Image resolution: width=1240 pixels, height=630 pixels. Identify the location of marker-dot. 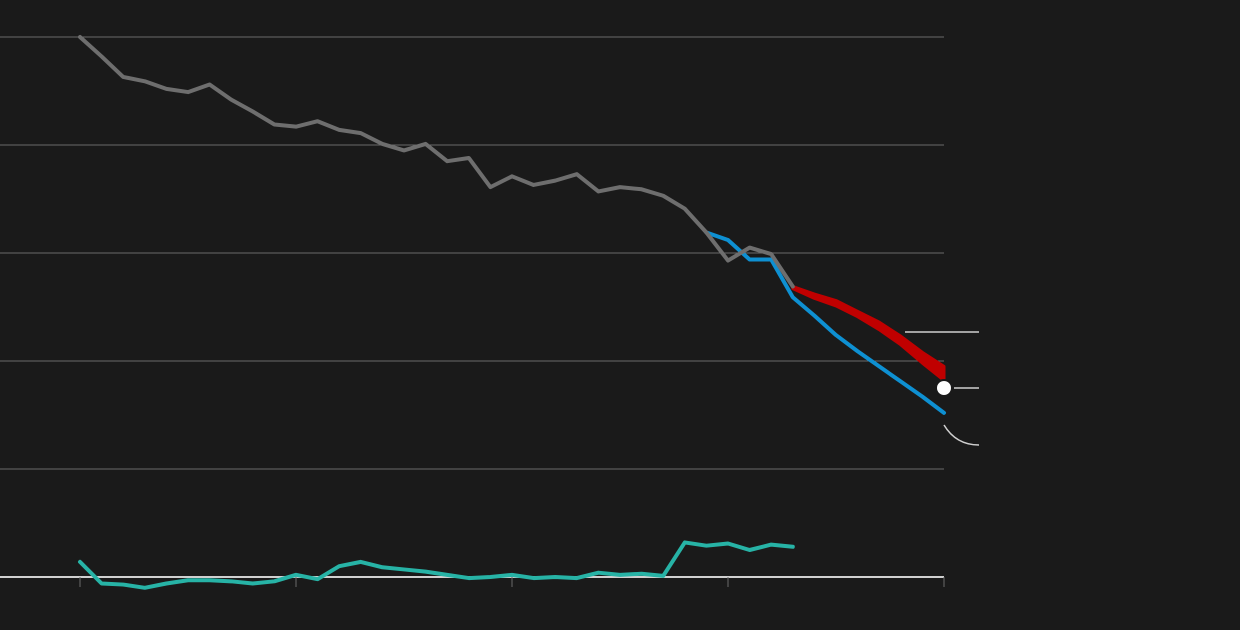
(944, 388).